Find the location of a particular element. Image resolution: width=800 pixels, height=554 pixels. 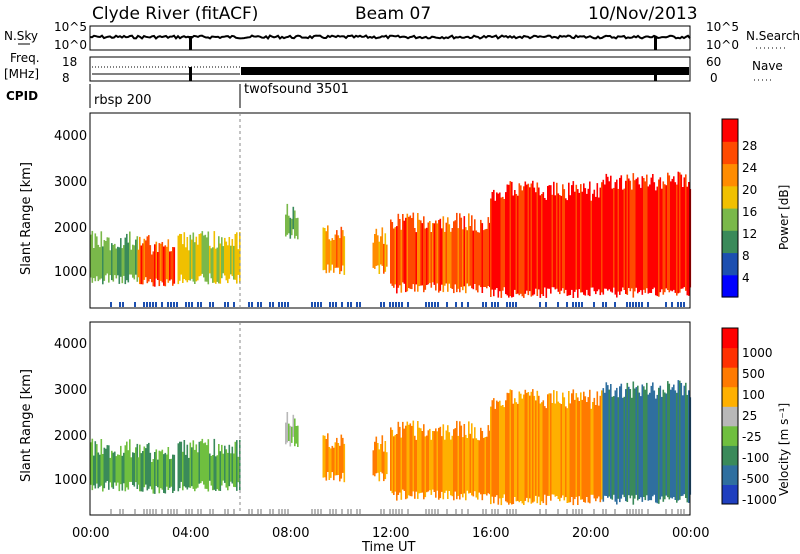

xaxis-label: Time UT is located at coordinates (388, 547).